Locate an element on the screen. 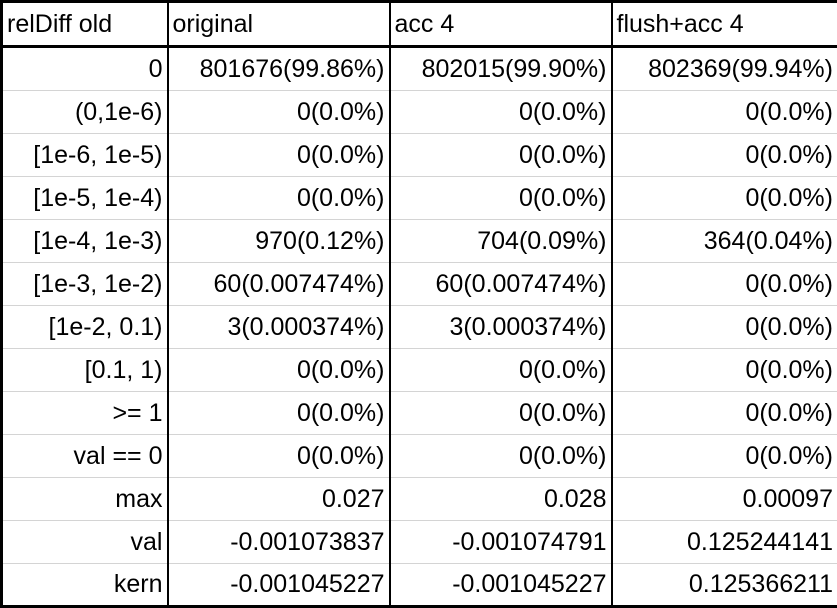  original-cell: 970(0.12%) is located at coordinates (279, 241).